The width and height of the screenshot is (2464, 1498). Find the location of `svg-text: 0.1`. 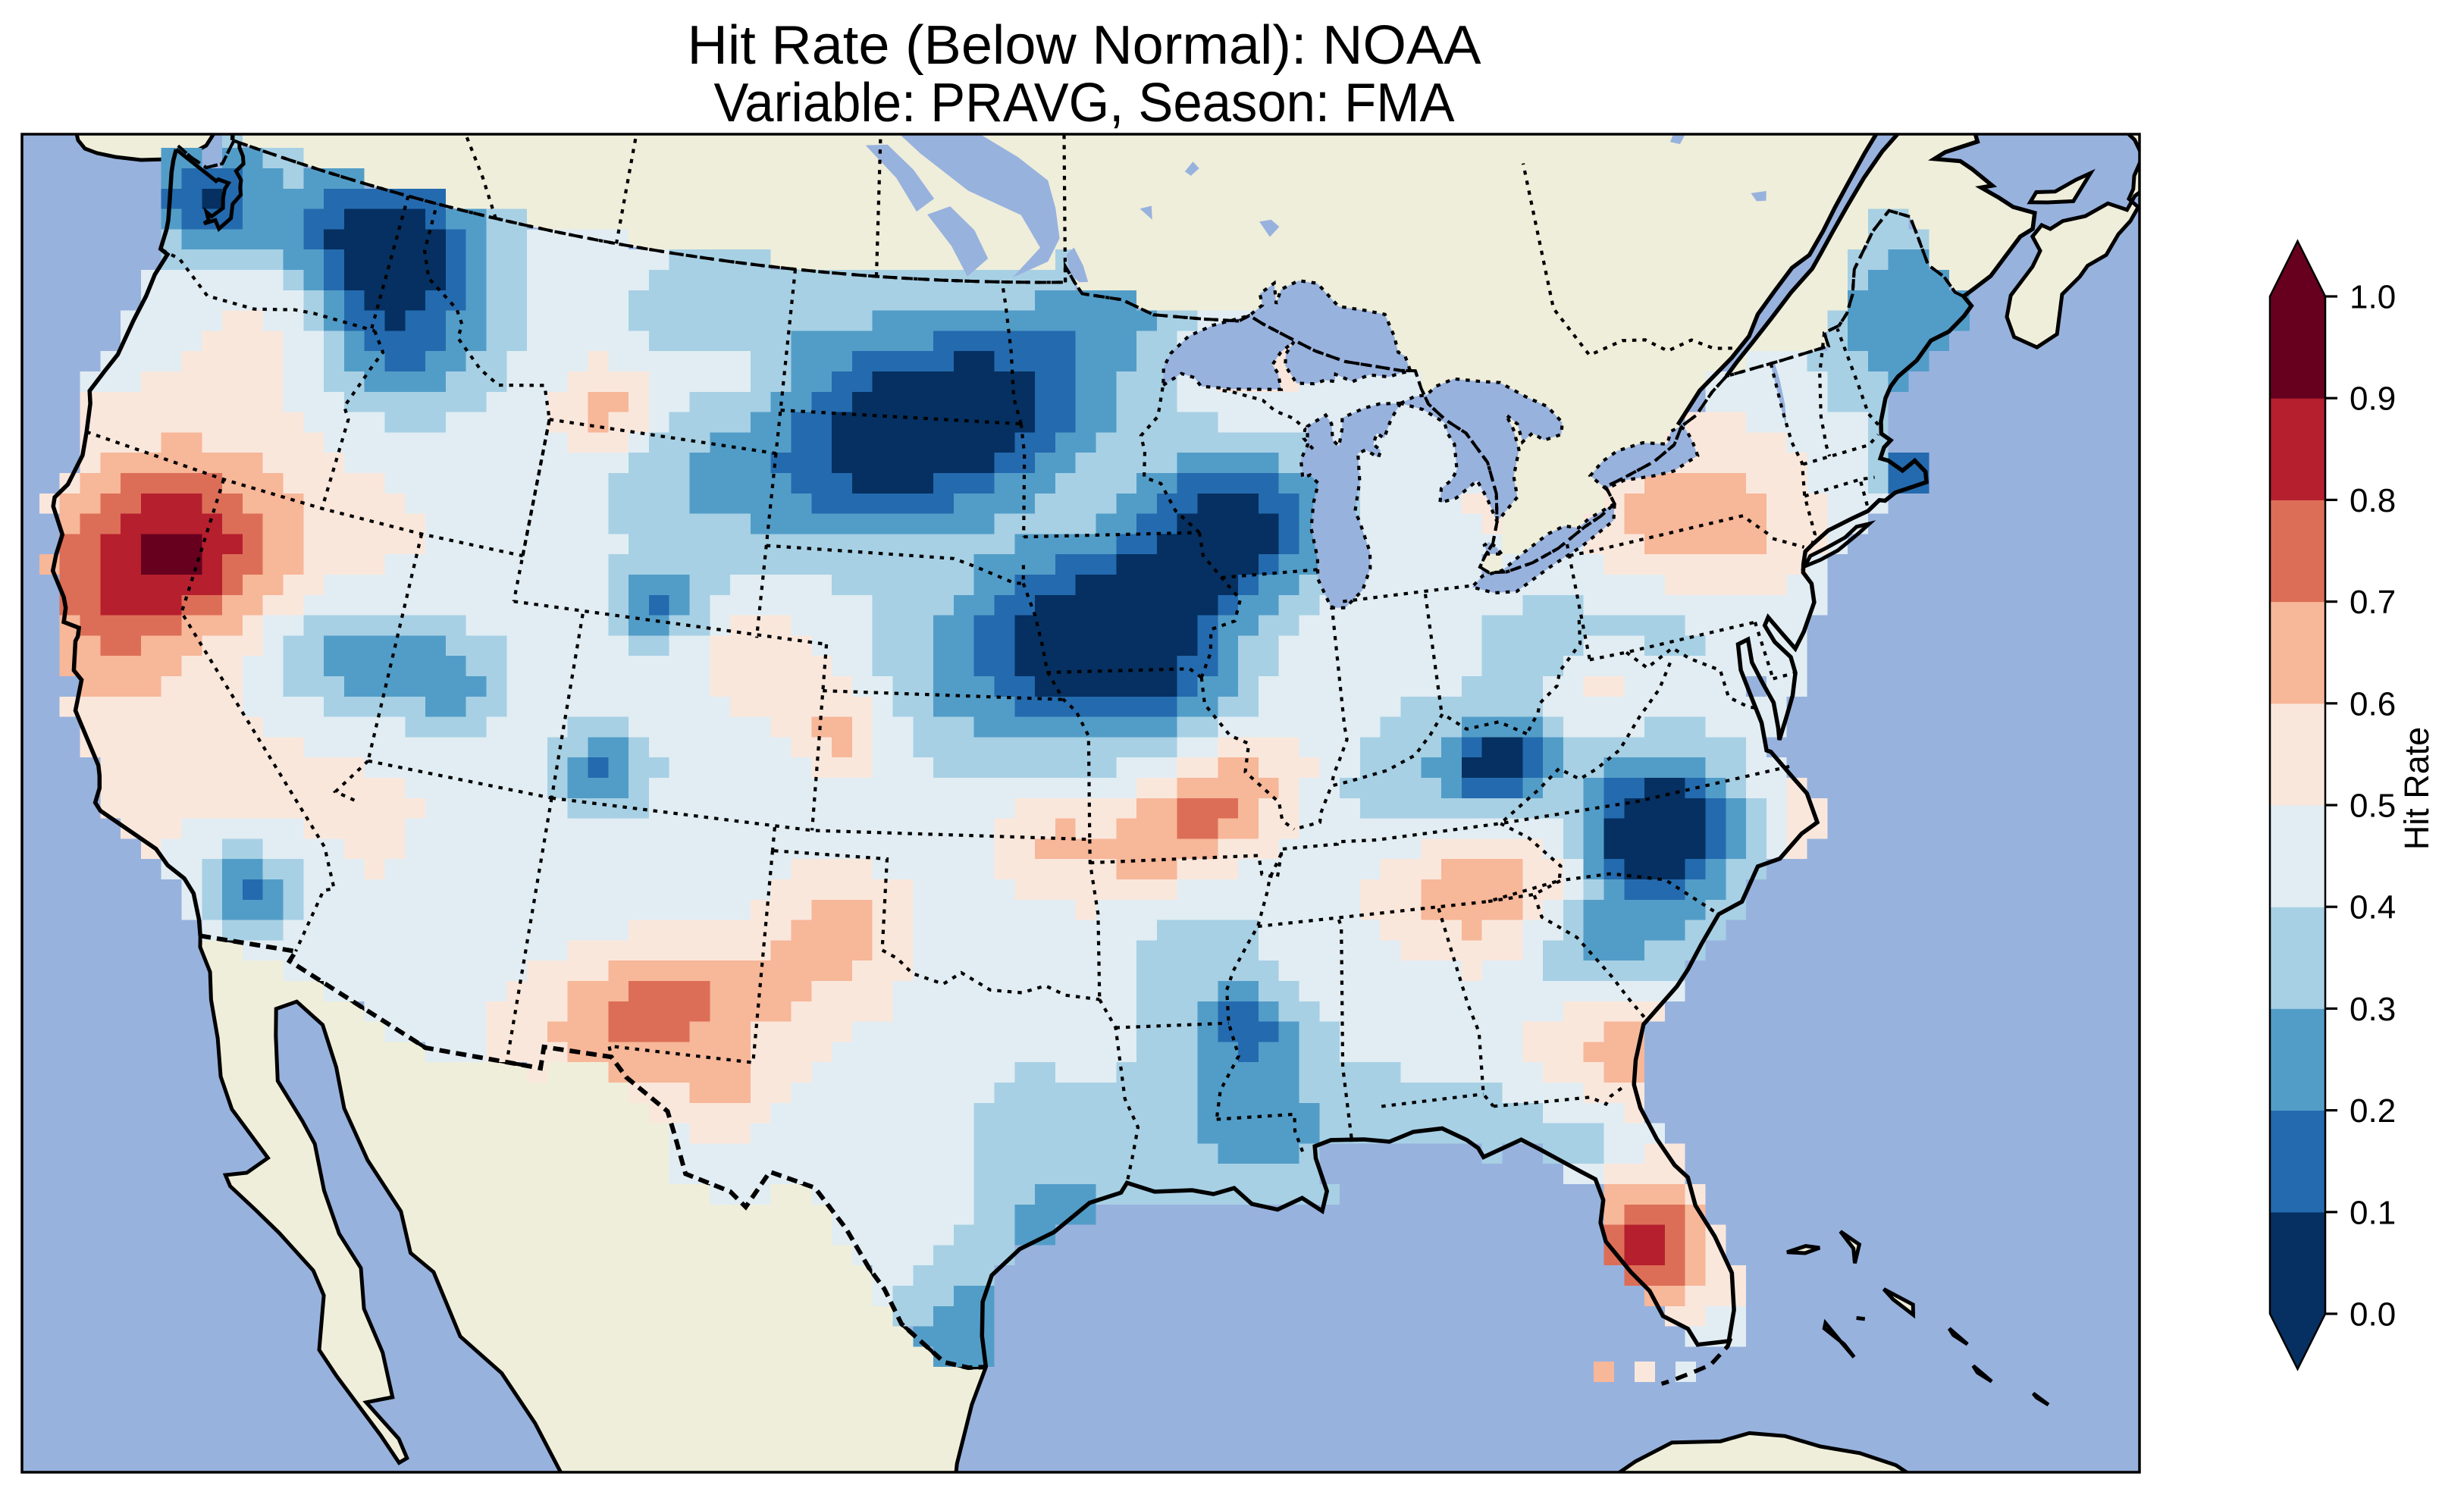

svg-text: 0.1 is located at coordinates (2373, 1212).